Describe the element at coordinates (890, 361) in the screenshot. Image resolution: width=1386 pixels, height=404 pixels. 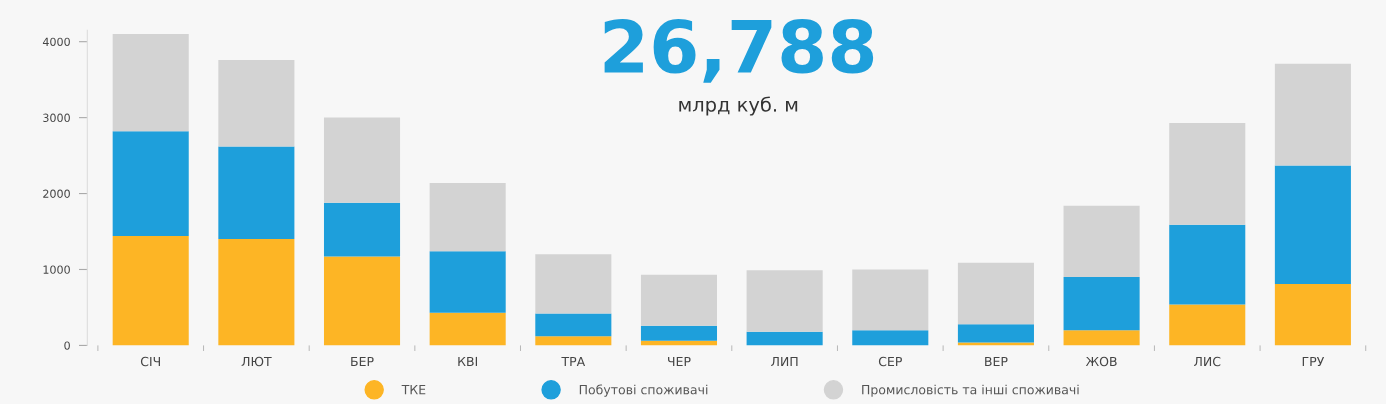
I see `x-tick-label: СЕР` at that location.